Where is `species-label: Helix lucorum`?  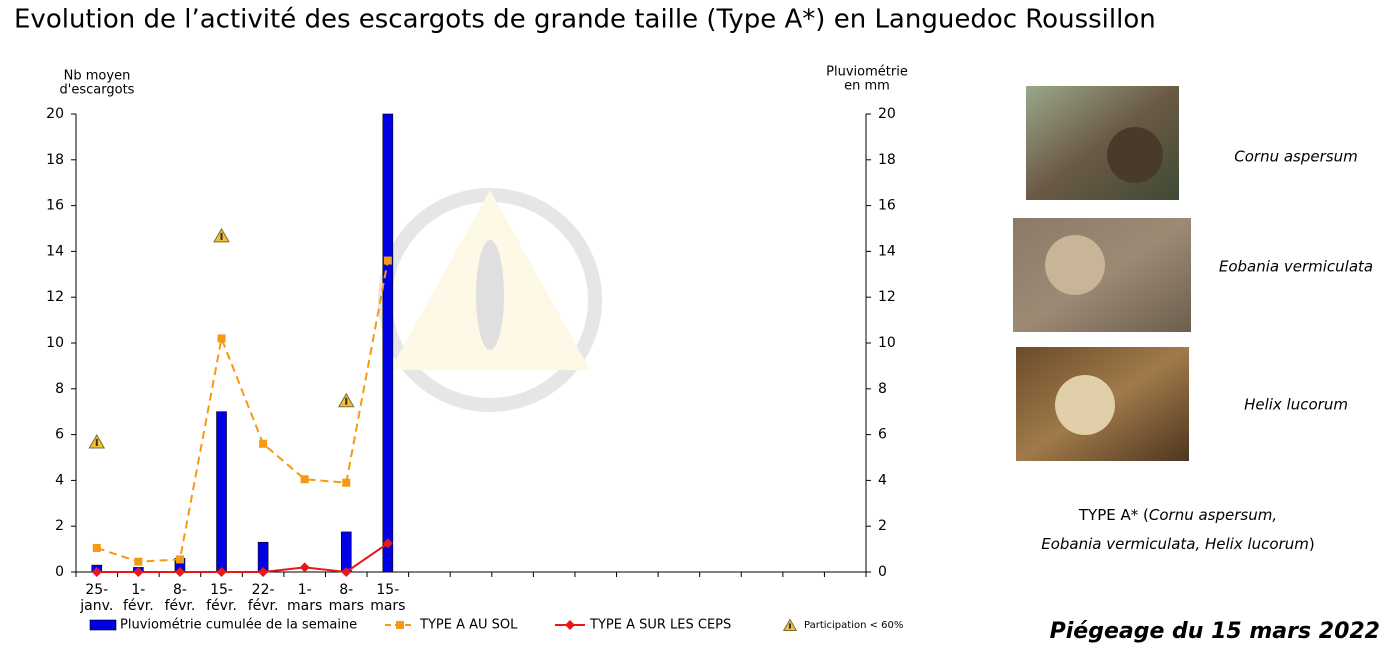 species-label: Helix lucorum is located at coordinates (1296, 405).